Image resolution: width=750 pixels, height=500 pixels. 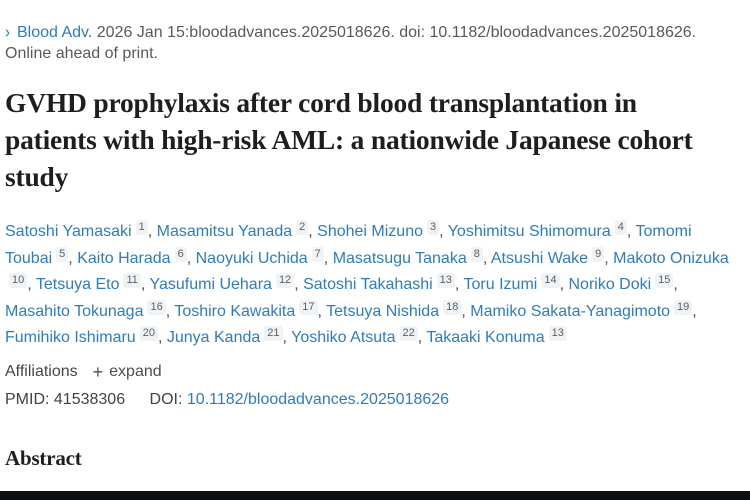 What do you see at coordinates (452, 307) in the screenshot?
I see `affiliation-superscript: 18` at bounding box center [452, 307].